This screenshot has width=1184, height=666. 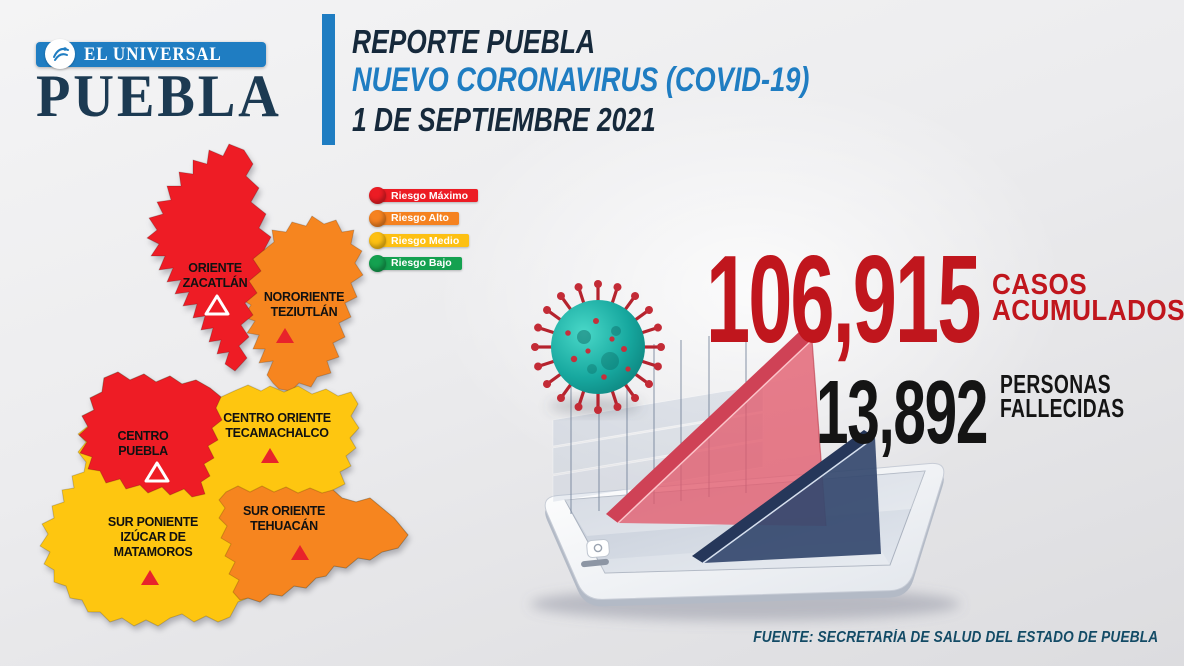 What do you see at coordinates (1062, 408) in the screenshot?
I see `deaths-label-line2: FALLECIDAS` at bounding box center [1062, 408].